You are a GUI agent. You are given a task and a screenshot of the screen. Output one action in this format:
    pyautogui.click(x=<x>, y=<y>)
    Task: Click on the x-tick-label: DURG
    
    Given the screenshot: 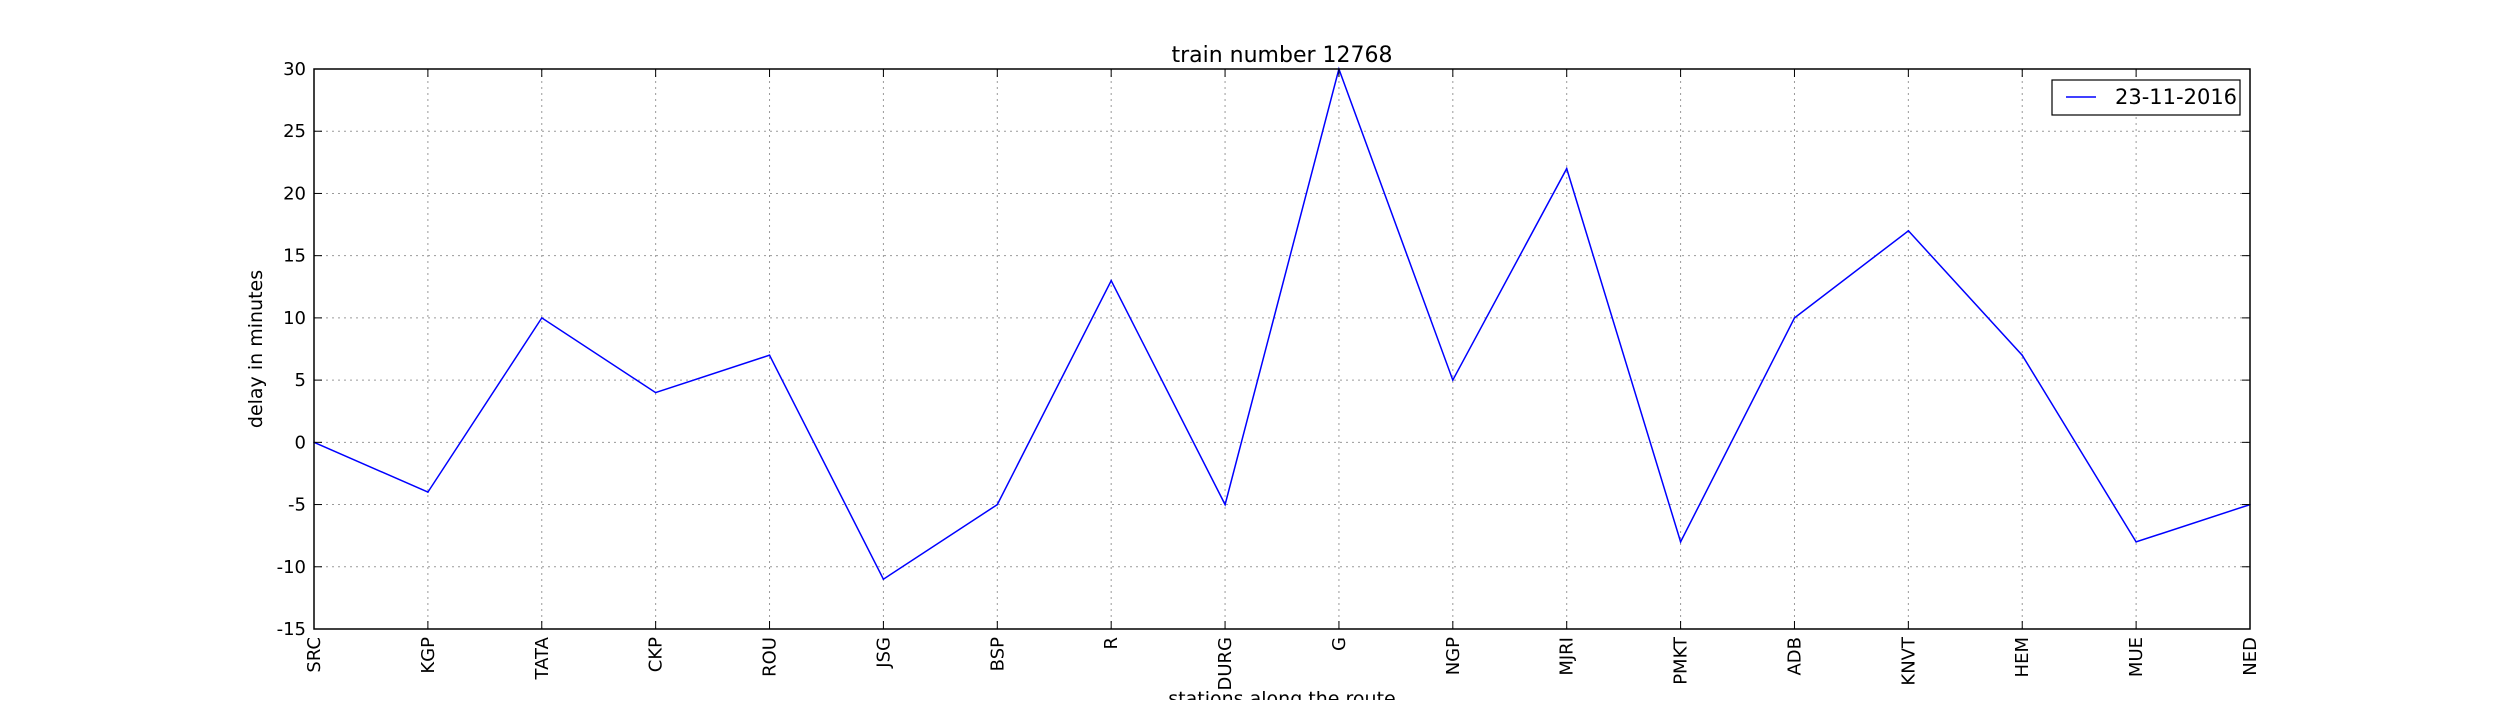 What is the action you would take?
    pyautogui.click(x=1225, y=664)
    